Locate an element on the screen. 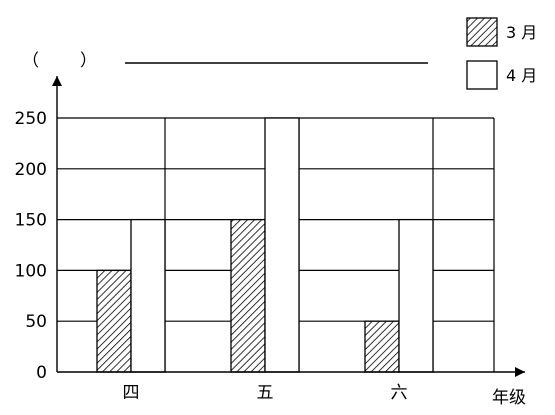 The image size is (555, 415). y-tick-label-250: 250 is located at coordinates (31, 119).